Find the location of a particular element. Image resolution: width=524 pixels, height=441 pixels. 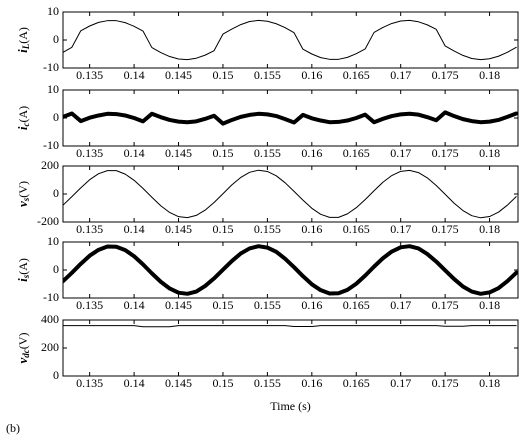

y-axis-label: is(A) is located at coordinates (23, 270).